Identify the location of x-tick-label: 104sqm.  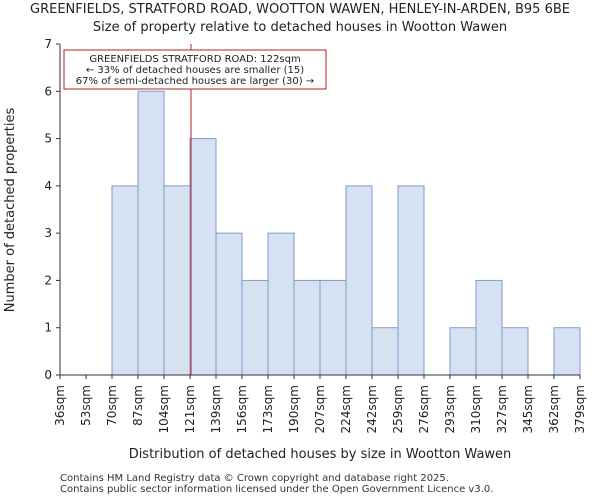
(164, 409).